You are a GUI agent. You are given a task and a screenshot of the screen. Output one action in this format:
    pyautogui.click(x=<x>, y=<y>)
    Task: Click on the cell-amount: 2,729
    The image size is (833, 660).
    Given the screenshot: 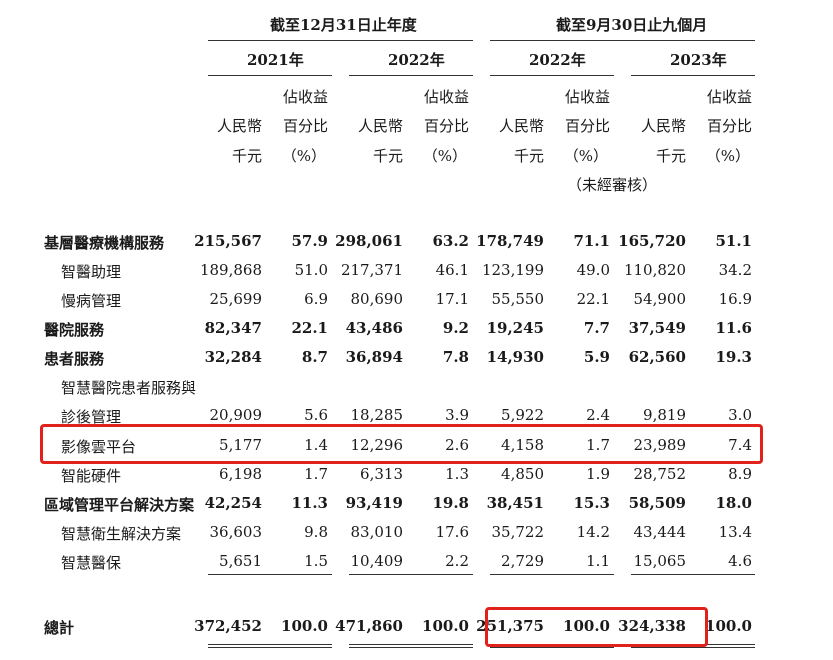 What is the action you would take?
    pyautogui.click(x=522, y=561)
    